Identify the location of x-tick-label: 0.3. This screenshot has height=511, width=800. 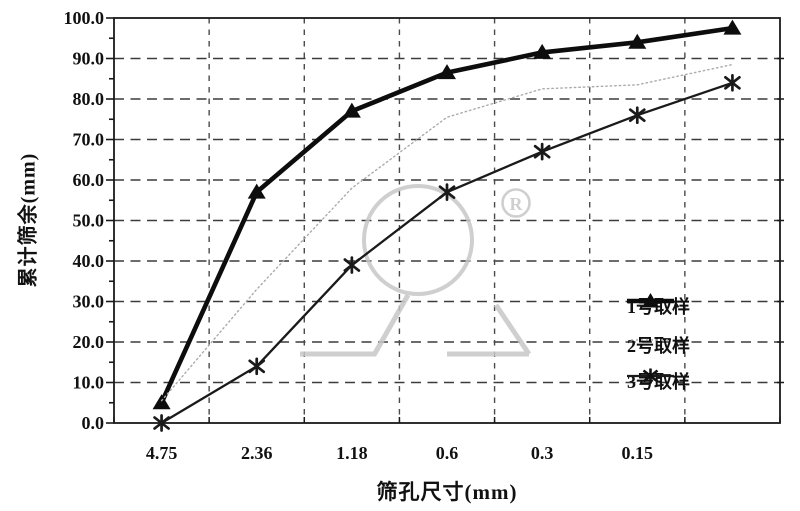
(542, 453).